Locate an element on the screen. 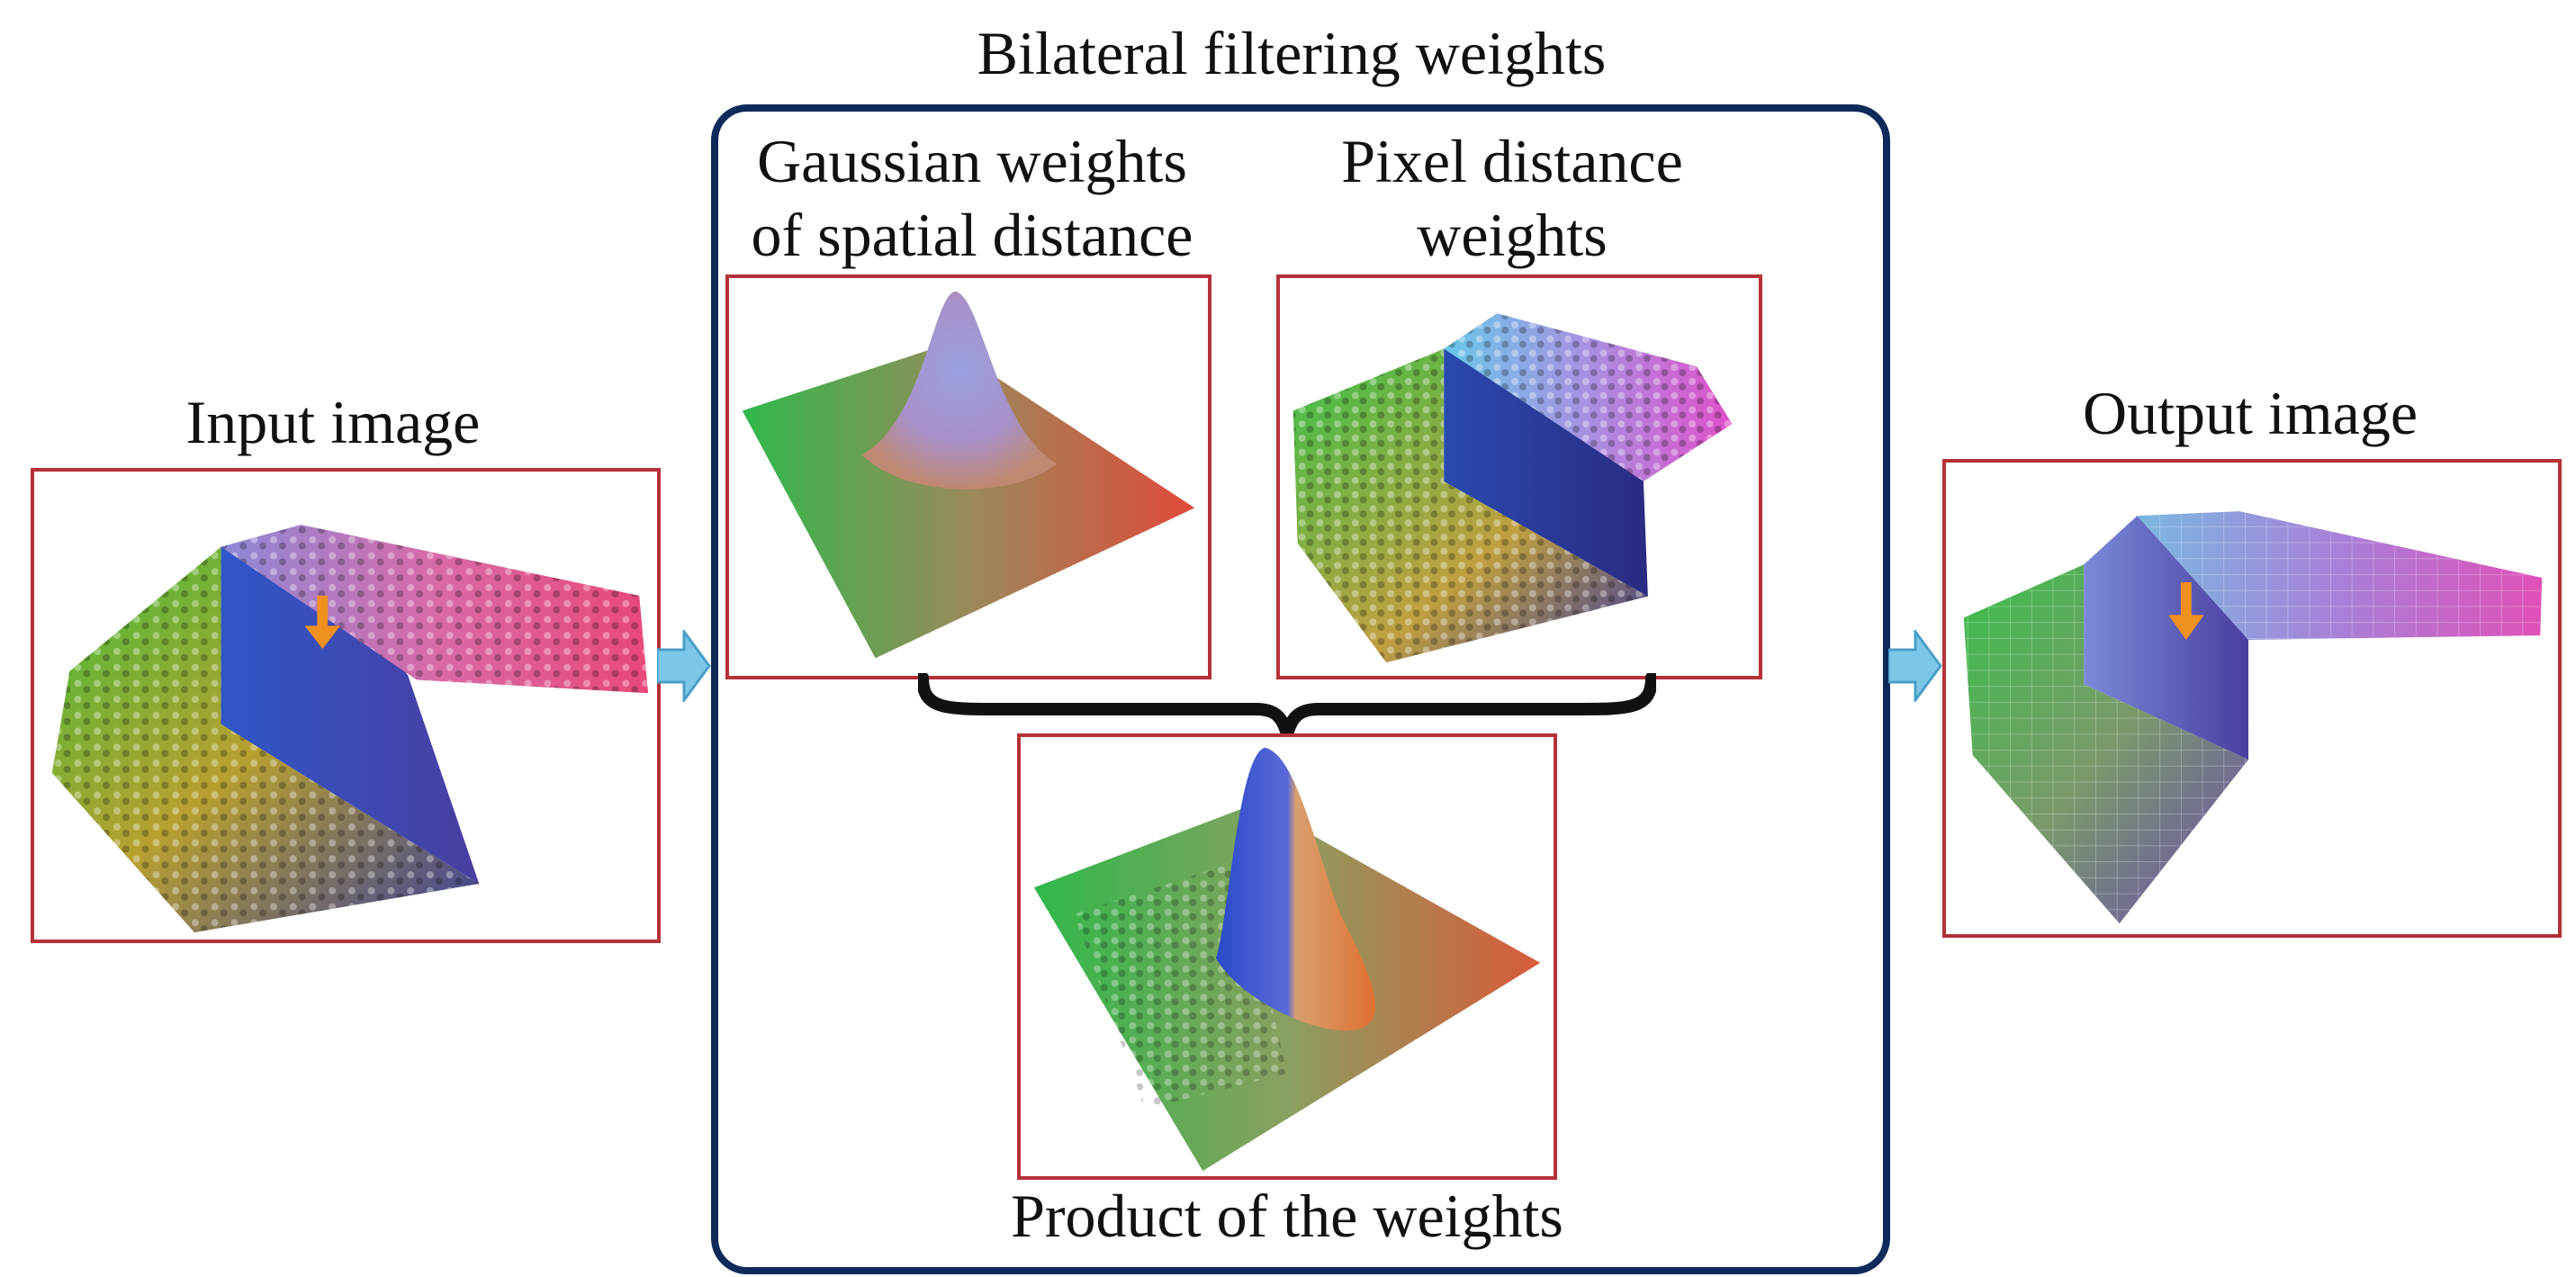 This screenshot has width=2576, height=1277. product-weights-panel is located at coordinates (1287, 956).